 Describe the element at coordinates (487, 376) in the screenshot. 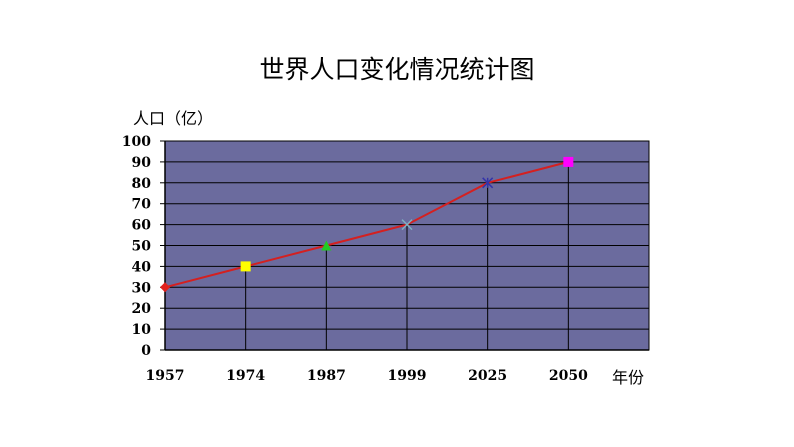

I see `x-tick-label: 2025` at that location.